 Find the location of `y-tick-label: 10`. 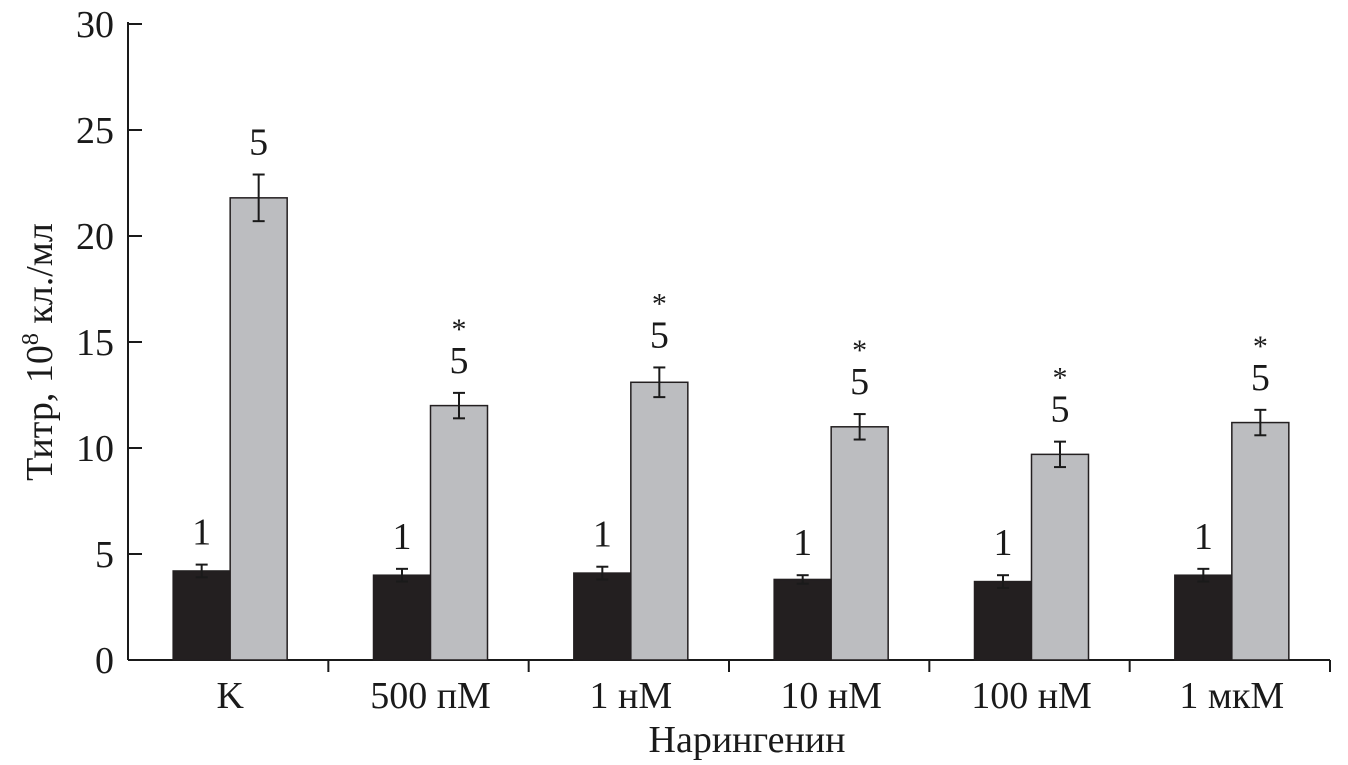

y-tick-label: 10 is located at coordinates (95, 449).